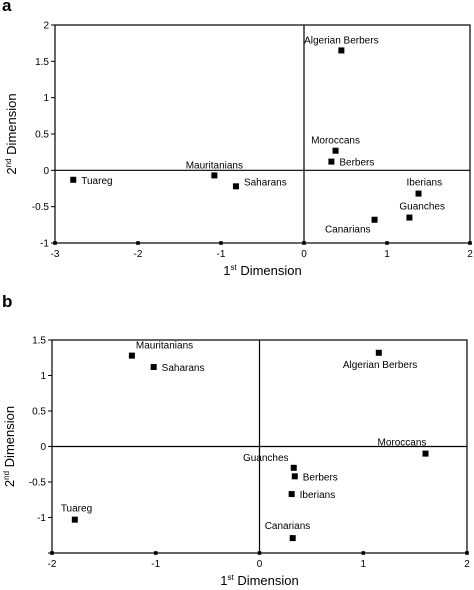  What do you see at coordinates (46, 26) in the screenshot?
I see `y-tick-label: 2` at bounding box center [46, 26].